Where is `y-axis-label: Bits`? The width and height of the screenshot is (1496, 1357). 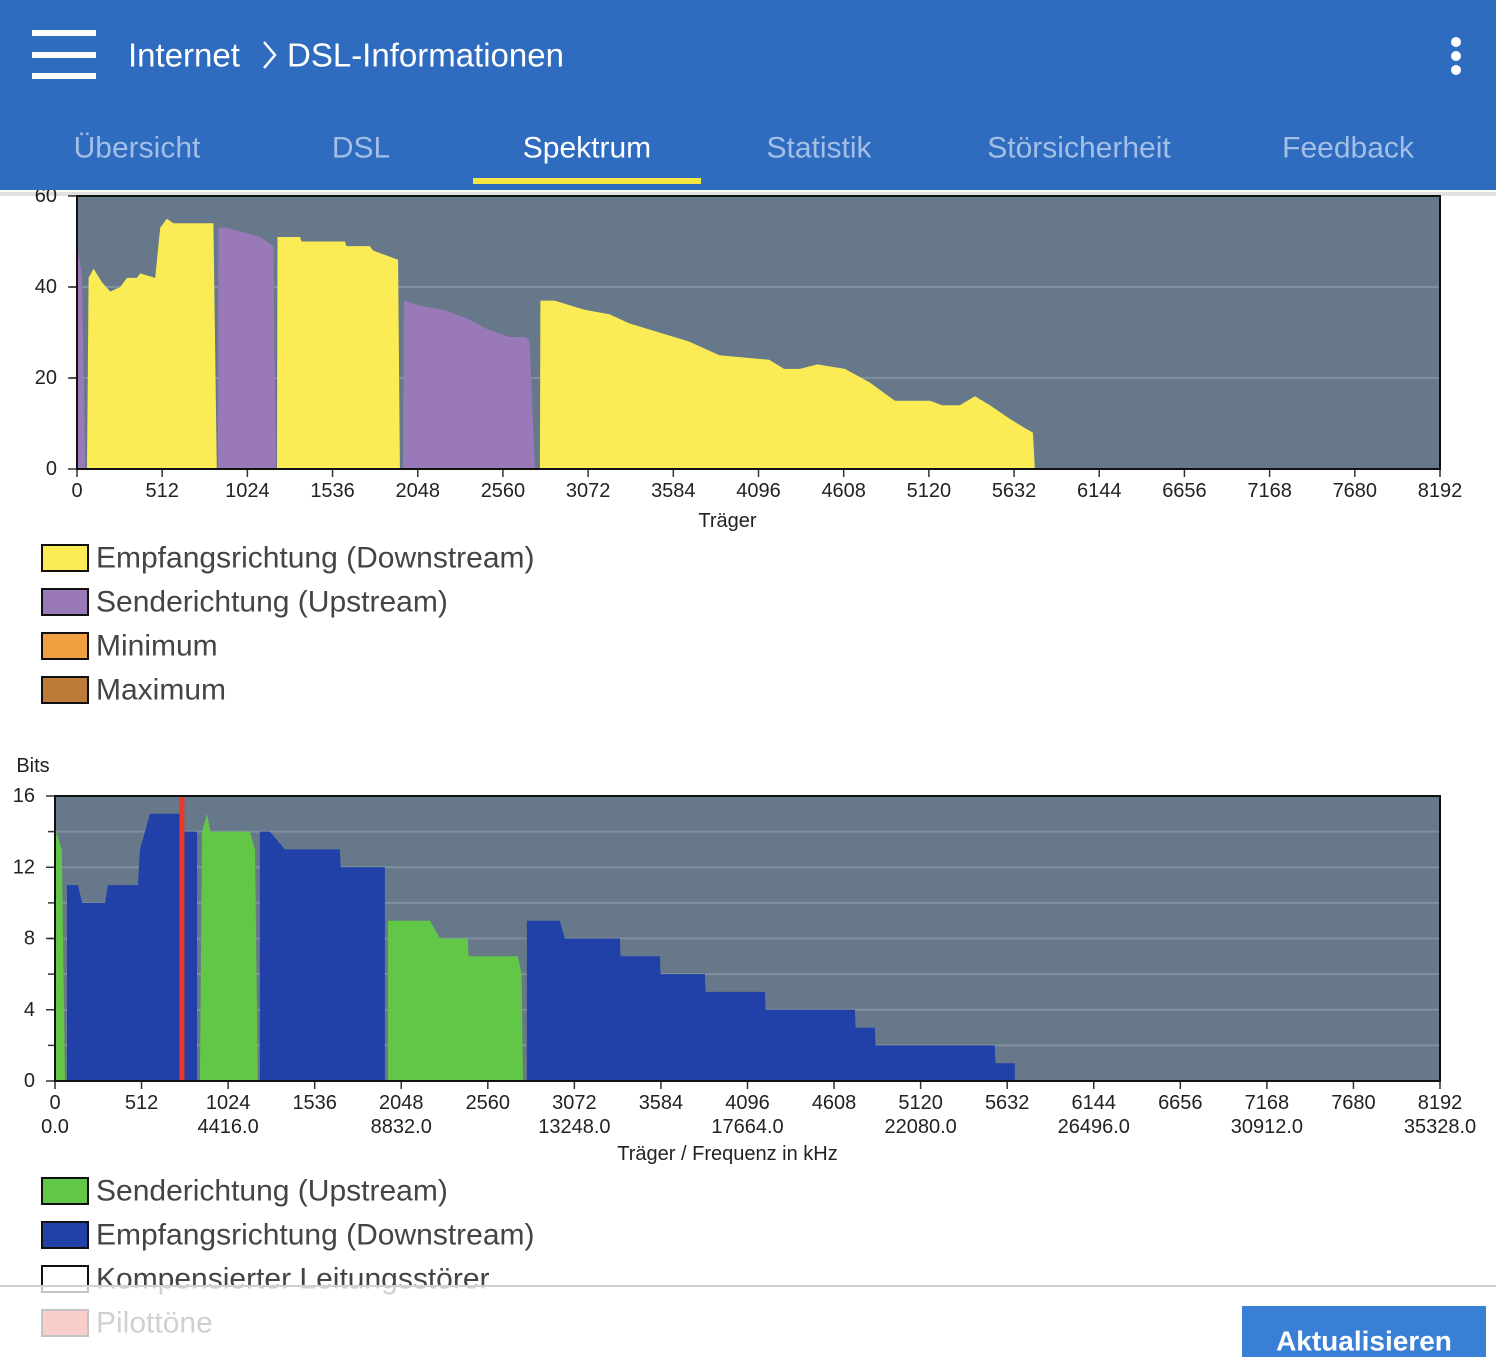 y-axis-label: Bits is located at coordinates (32, 766).